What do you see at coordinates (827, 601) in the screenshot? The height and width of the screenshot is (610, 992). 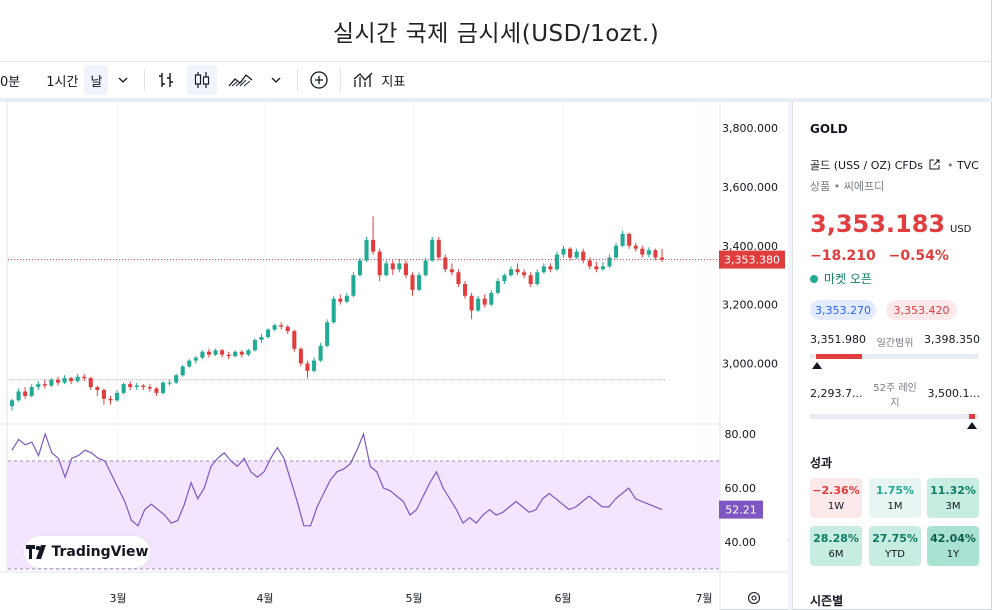 I see `seasonals-title: 시즌별` at bounding box center [827, 601].